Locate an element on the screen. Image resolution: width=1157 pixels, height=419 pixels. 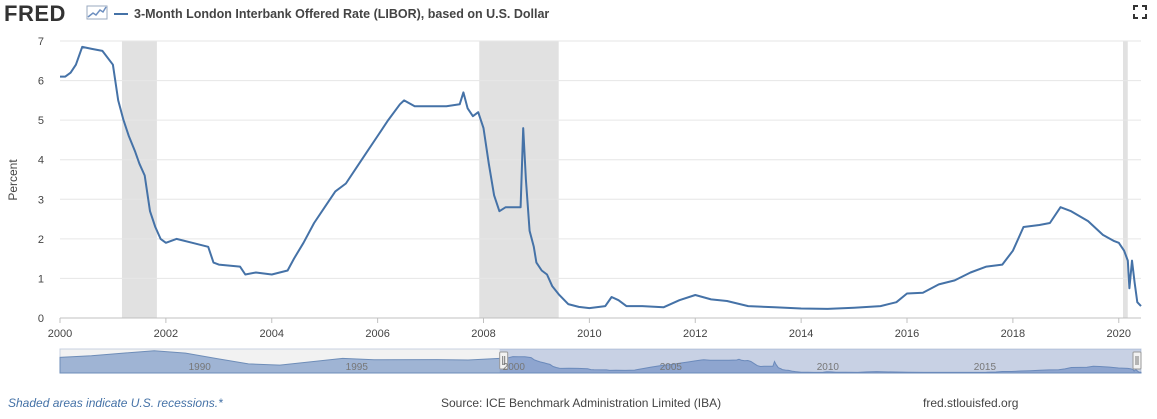
fred-logo: FRED is located at coordinates (35, 13).